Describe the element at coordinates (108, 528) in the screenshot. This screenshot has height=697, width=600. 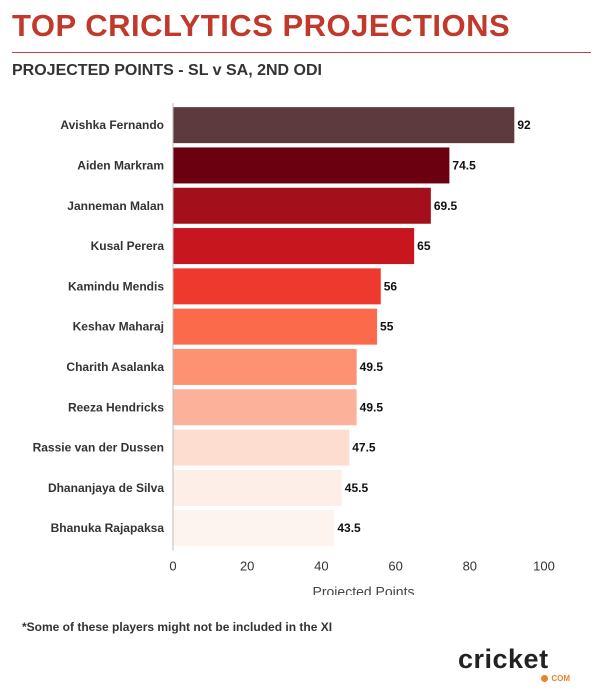
I see `category-label: Bhanuka Rajapaksa` at that location.